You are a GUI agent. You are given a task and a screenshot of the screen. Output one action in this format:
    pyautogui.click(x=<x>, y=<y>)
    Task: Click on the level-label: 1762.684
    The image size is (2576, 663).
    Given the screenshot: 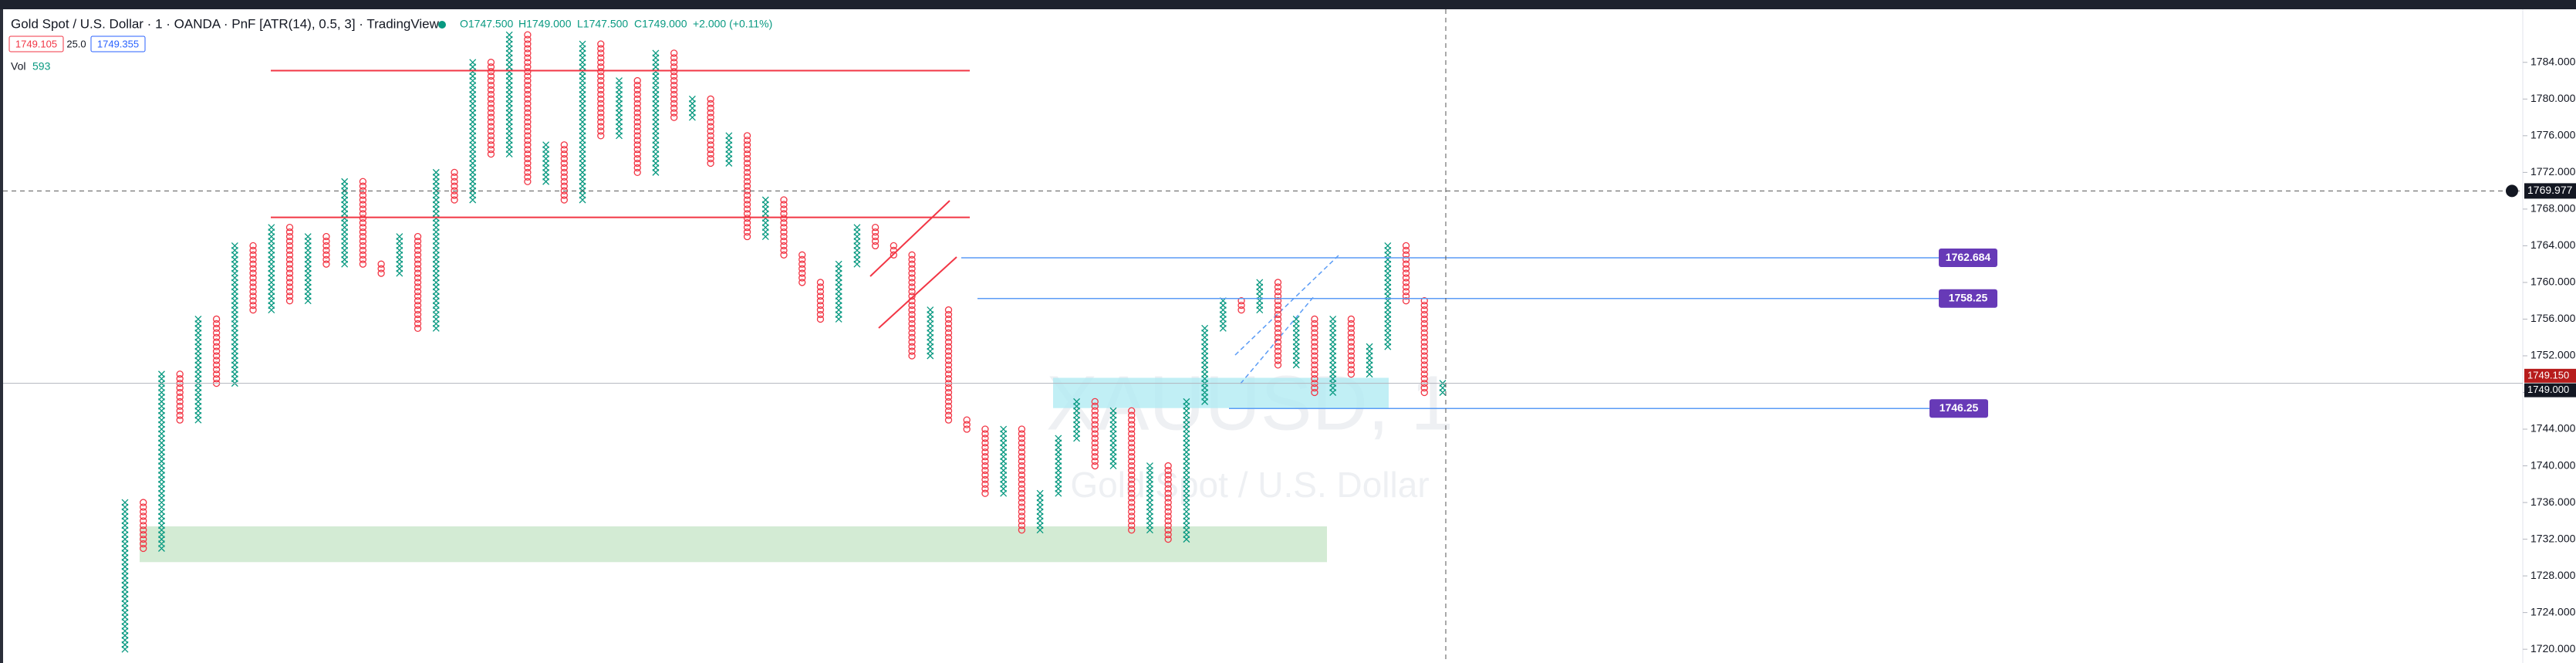 What is the action you would take?
    pyautogui.click(x=1969, y=257)
    